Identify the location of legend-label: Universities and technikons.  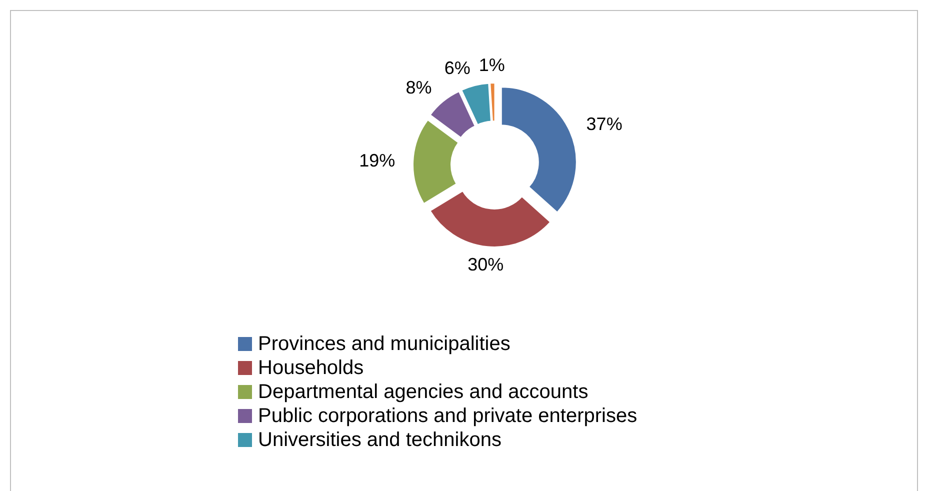
(380, 440).